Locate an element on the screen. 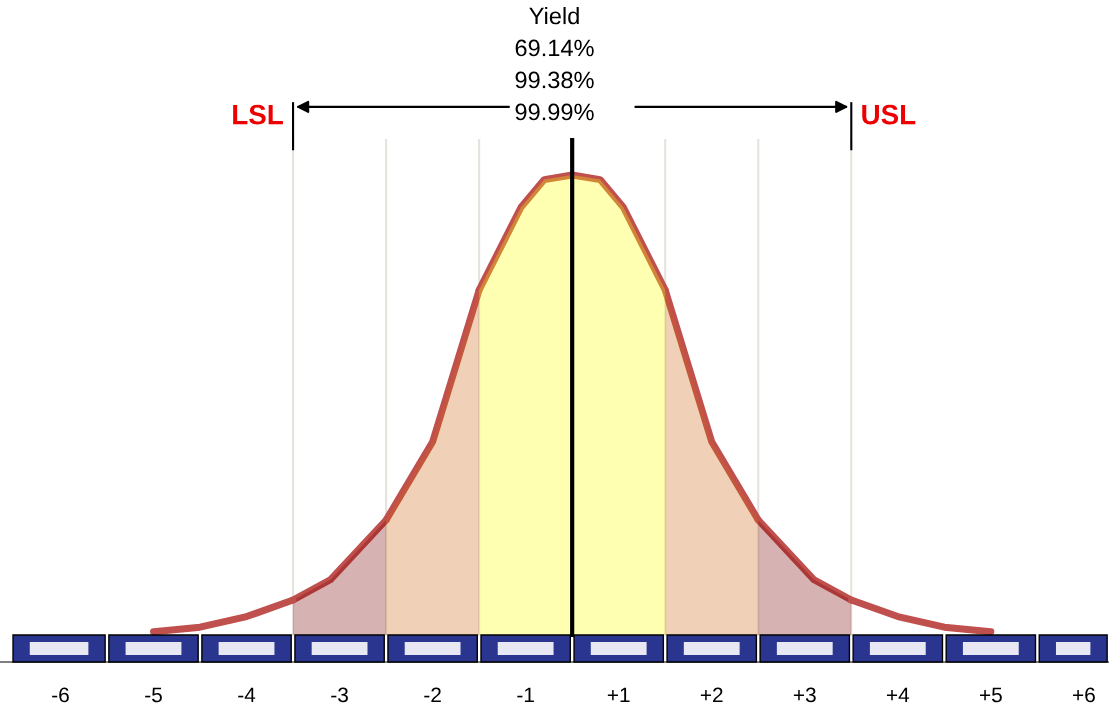 The image size is (1109, 707). x-tick-label: +1 is located at coordinates (618, 695).